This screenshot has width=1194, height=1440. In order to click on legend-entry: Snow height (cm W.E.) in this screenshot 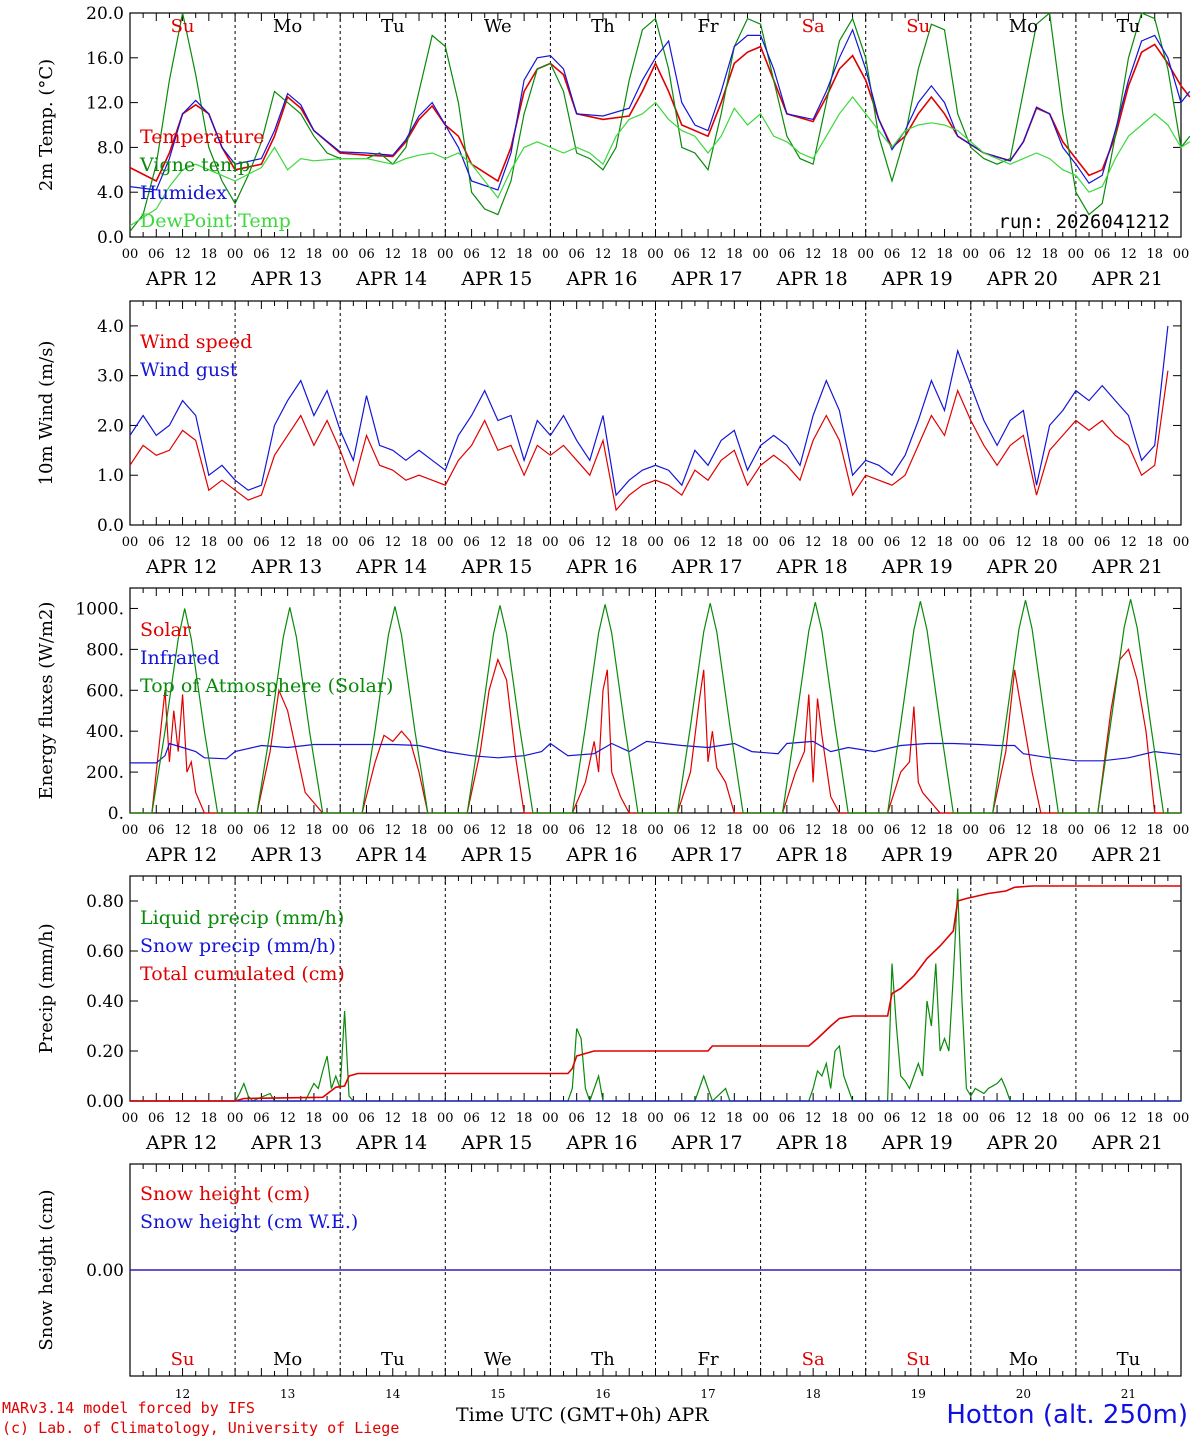, I will do `click(249, 1222)`.